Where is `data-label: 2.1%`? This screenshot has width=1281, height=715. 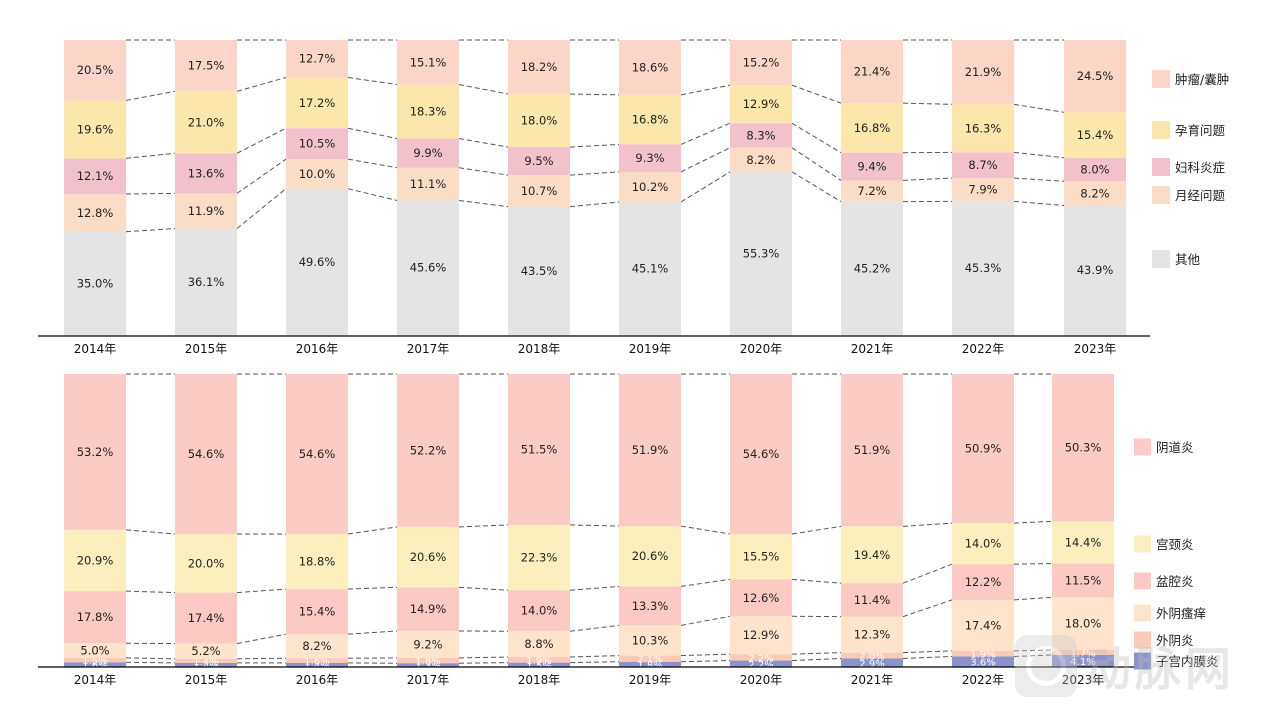 data-label: 2.1% is located at coordinates (649, 660).